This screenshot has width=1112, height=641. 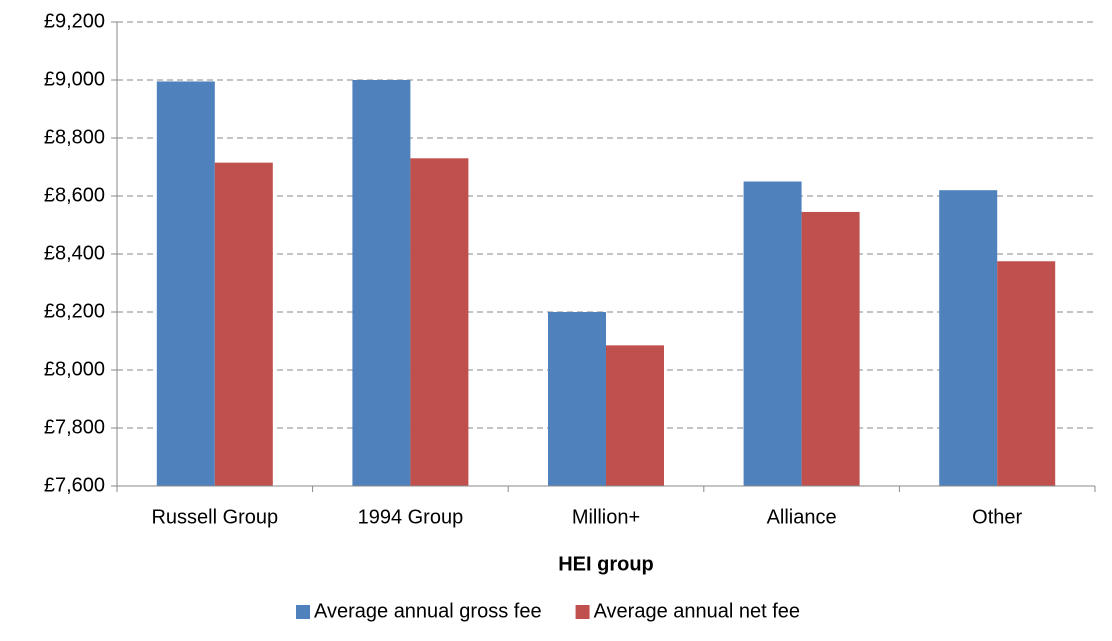 I want to click on y-tick-label: £7,600, so click(x=74, y=485).